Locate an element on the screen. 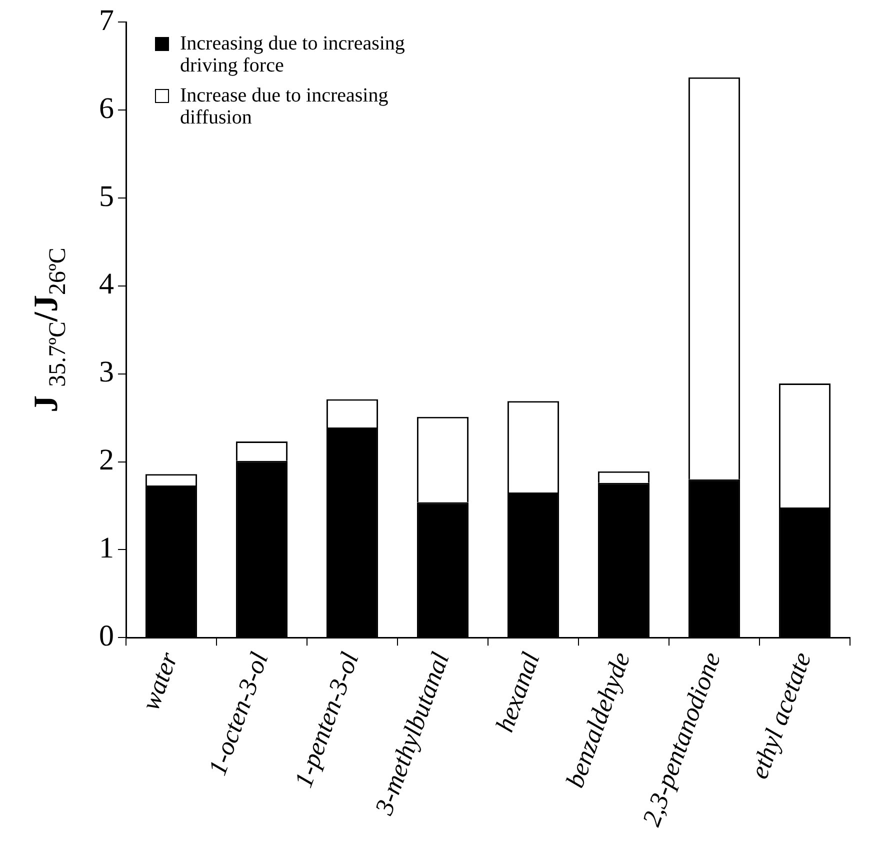 The width and height of the screenshot is (880, 844). x-tick-label: ethyl acetate is located at coordinates (780, 715).